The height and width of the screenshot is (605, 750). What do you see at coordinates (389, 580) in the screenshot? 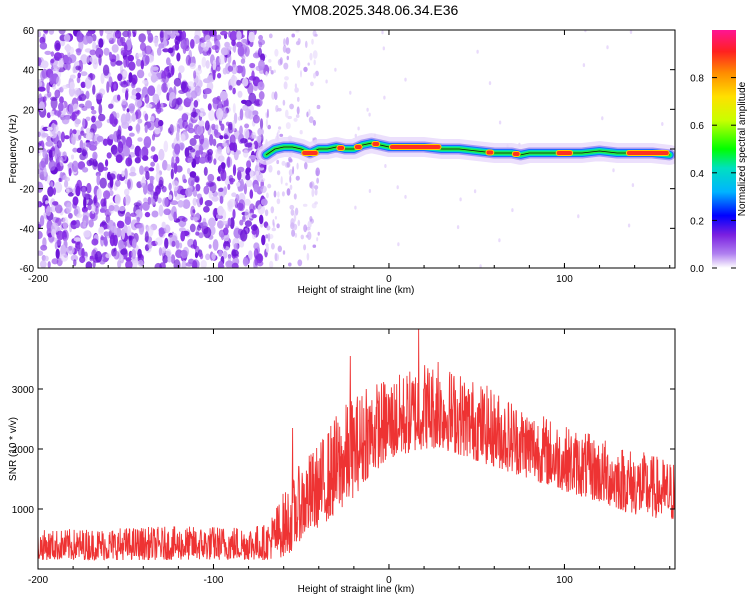
I see `snr-xtick-label: 0` at bounding box center [389, 580].